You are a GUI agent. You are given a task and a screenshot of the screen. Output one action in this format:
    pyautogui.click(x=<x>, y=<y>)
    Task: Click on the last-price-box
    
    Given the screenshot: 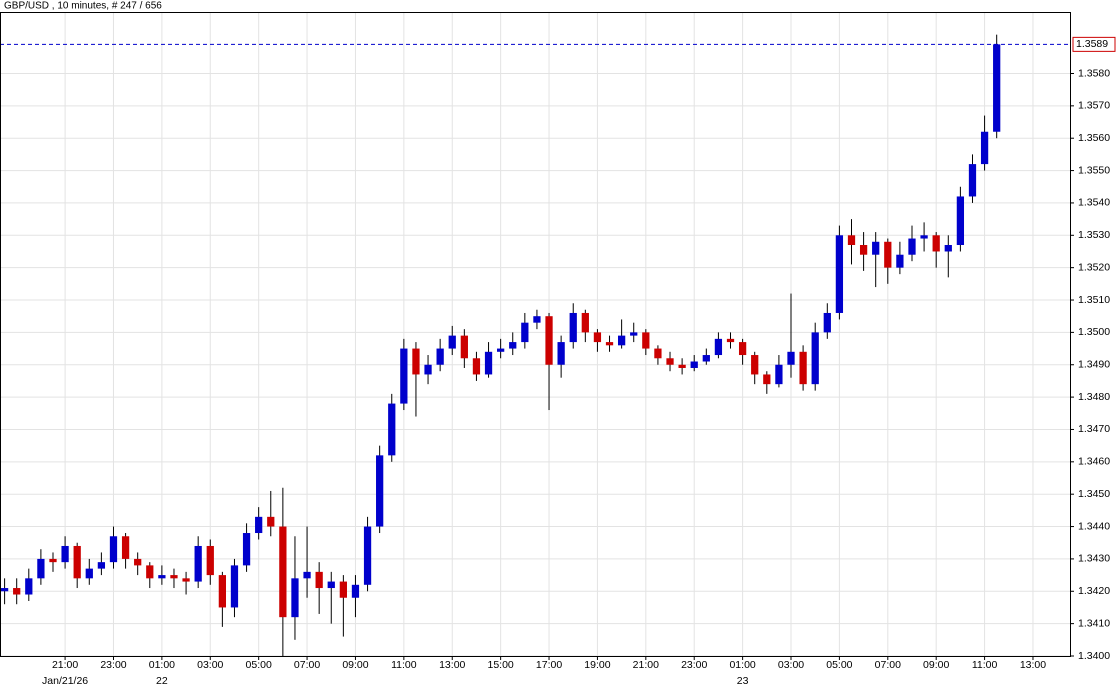 What is the action you would take?
    pyautogui.click(x=1094, y=44)
    